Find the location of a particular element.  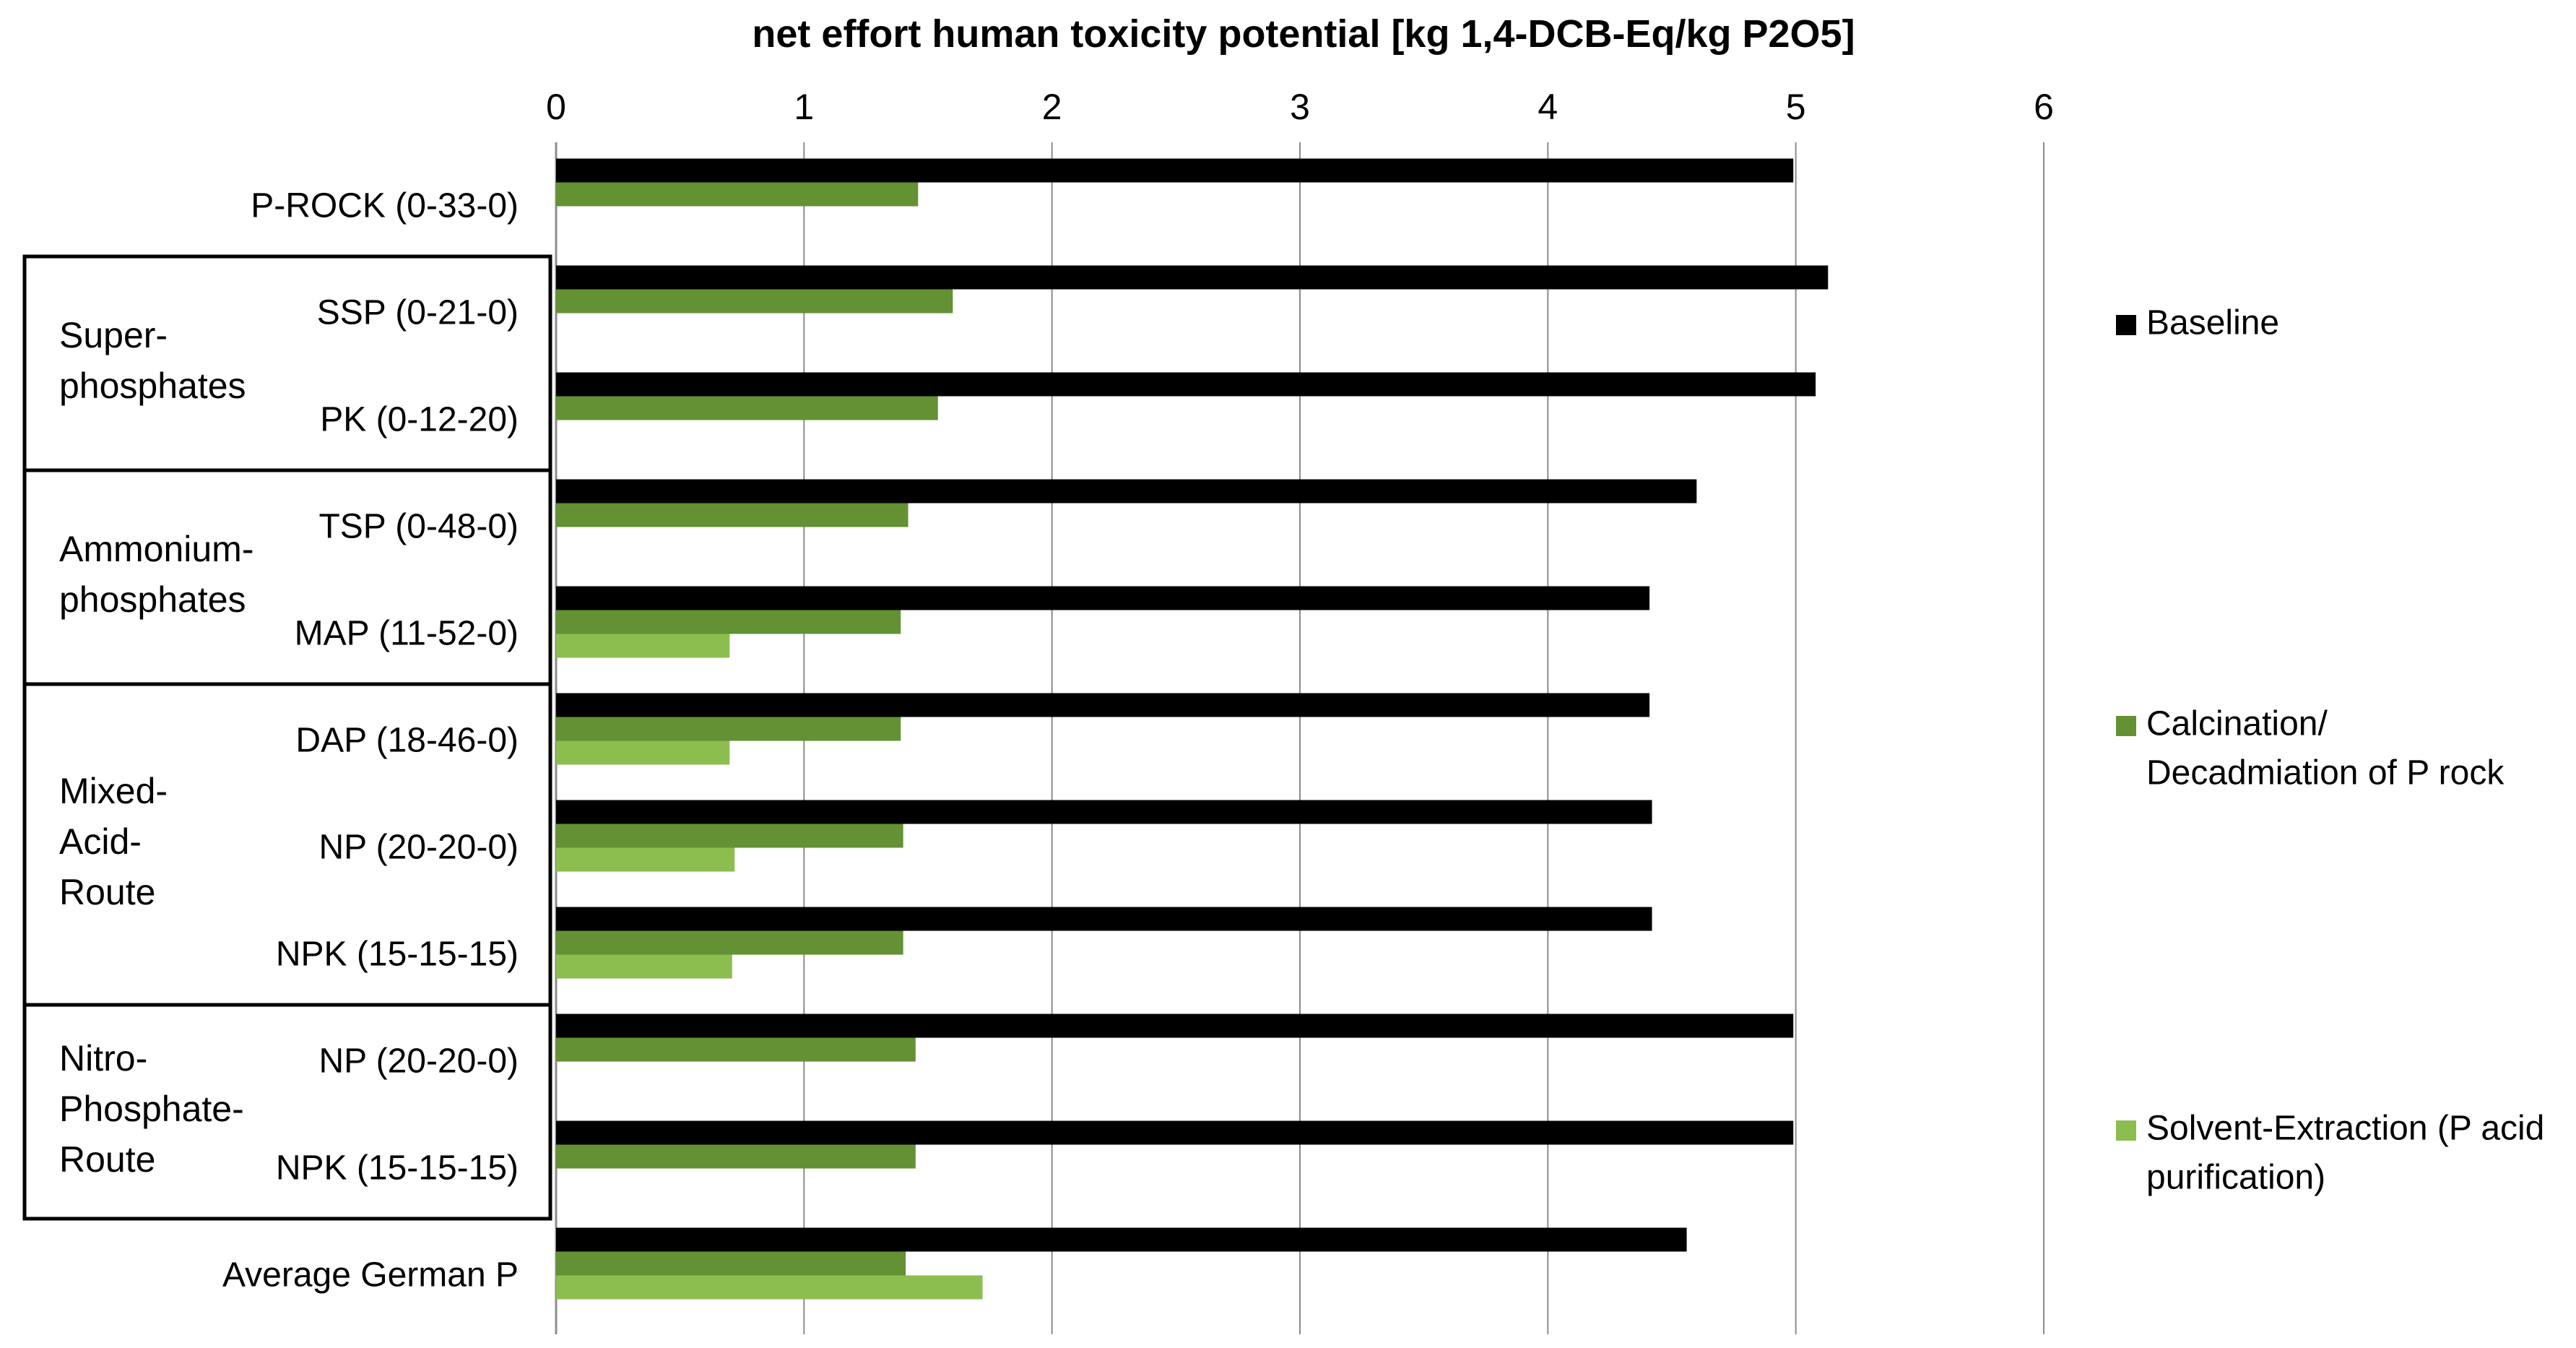

group-label: Ammonium- is located at coordinates (156, 549).